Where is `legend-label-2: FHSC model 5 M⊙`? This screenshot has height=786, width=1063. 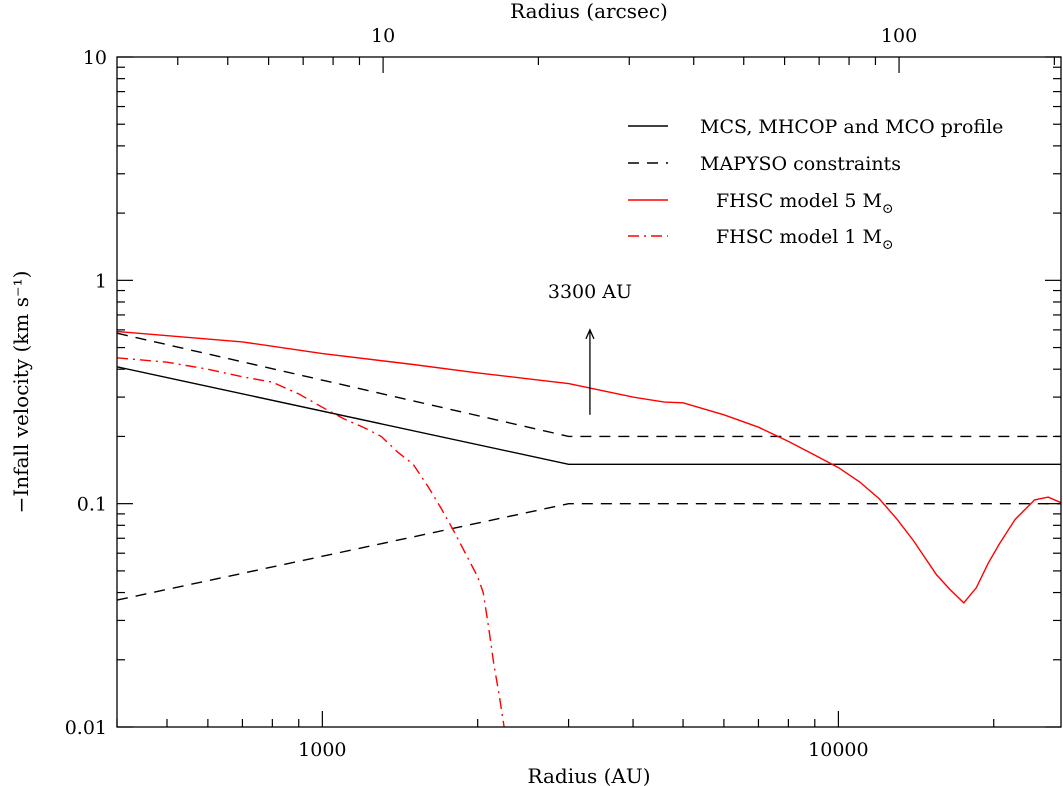 legend-label-2: FHSC model 5 M⊙ is located at coordinates (805, 203).